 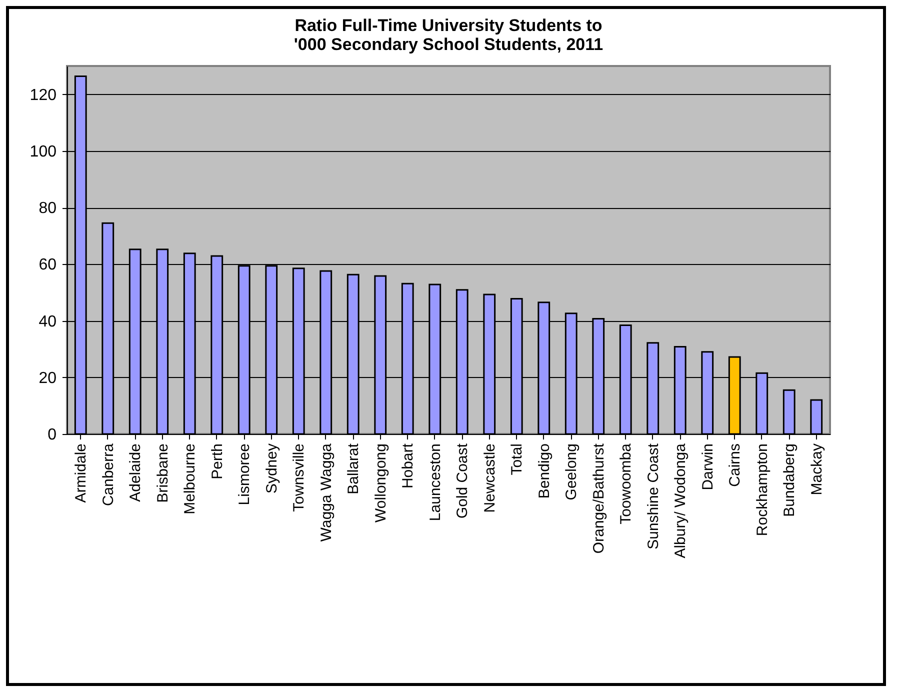 I want to click on x-tick-label: Geelong, so click(x=571, y=472).